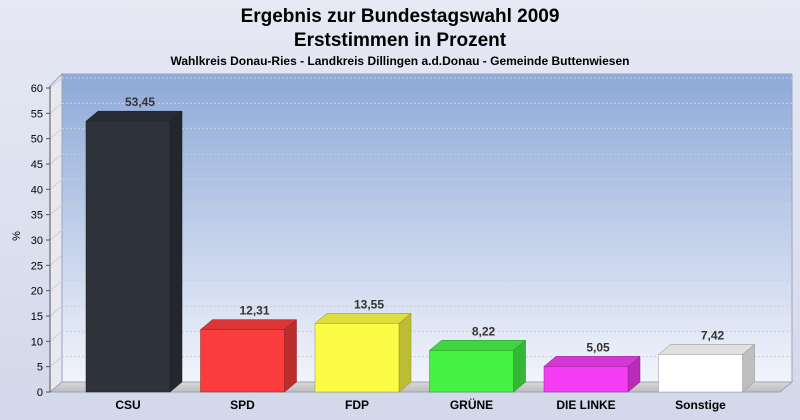 The width and height of the screenshot is (800, 420). I want to click on data-label: 5,05, so click(598, 347).